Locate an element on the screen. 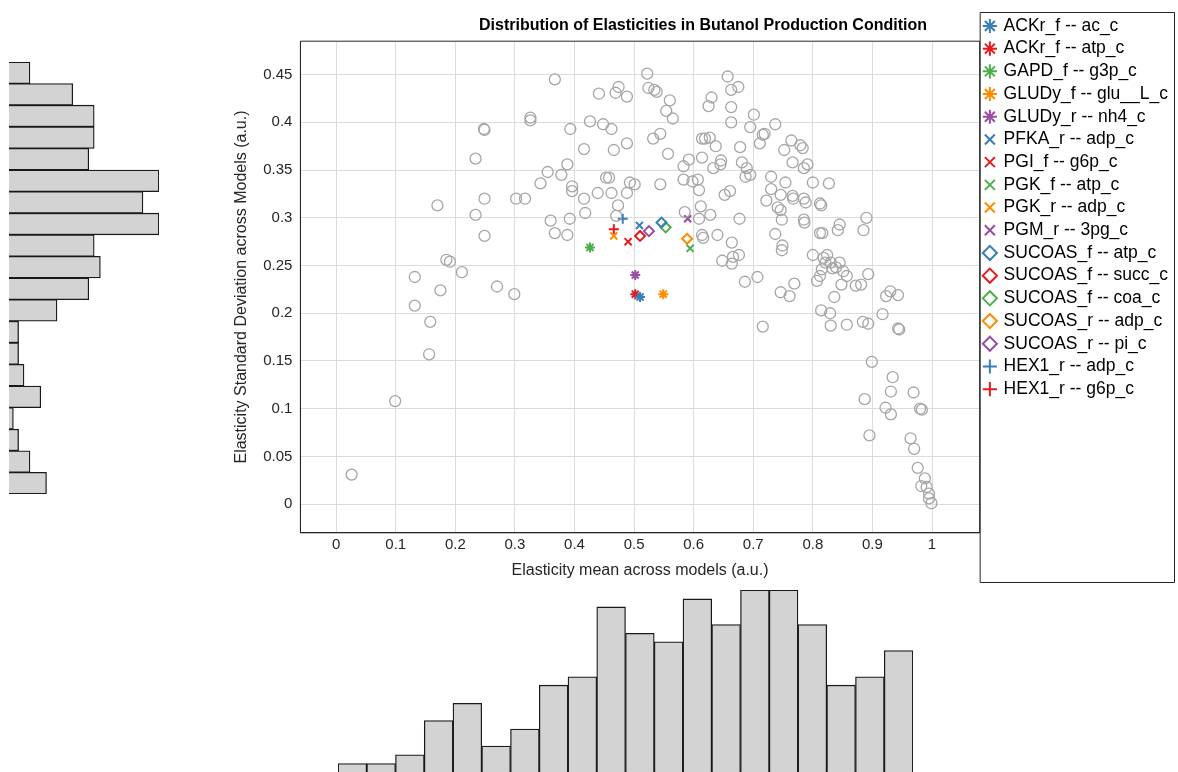  legend-label: GLUDy_f -- glu__L_c is located at coordinates (1086, 93).